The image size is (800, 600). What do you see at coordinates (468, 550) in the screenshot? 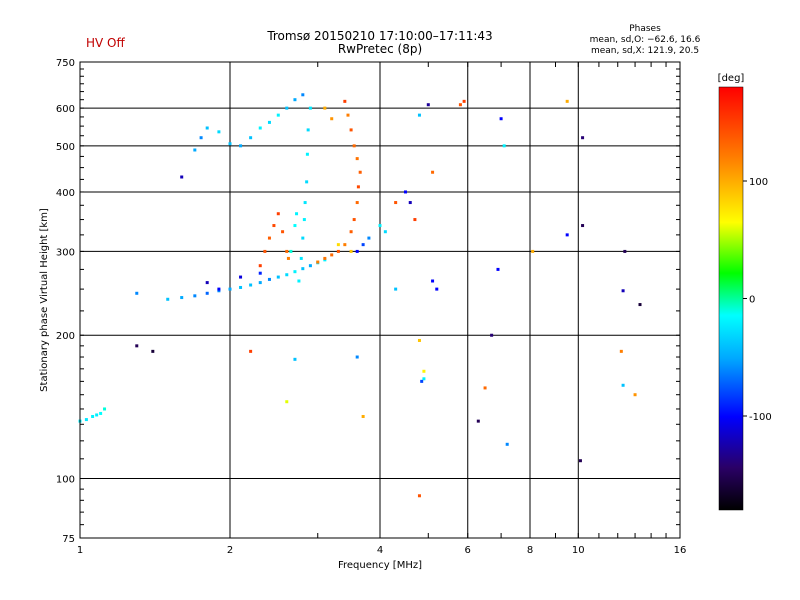
I see `x-tick-label: 6` at bounding box center [468, 550].